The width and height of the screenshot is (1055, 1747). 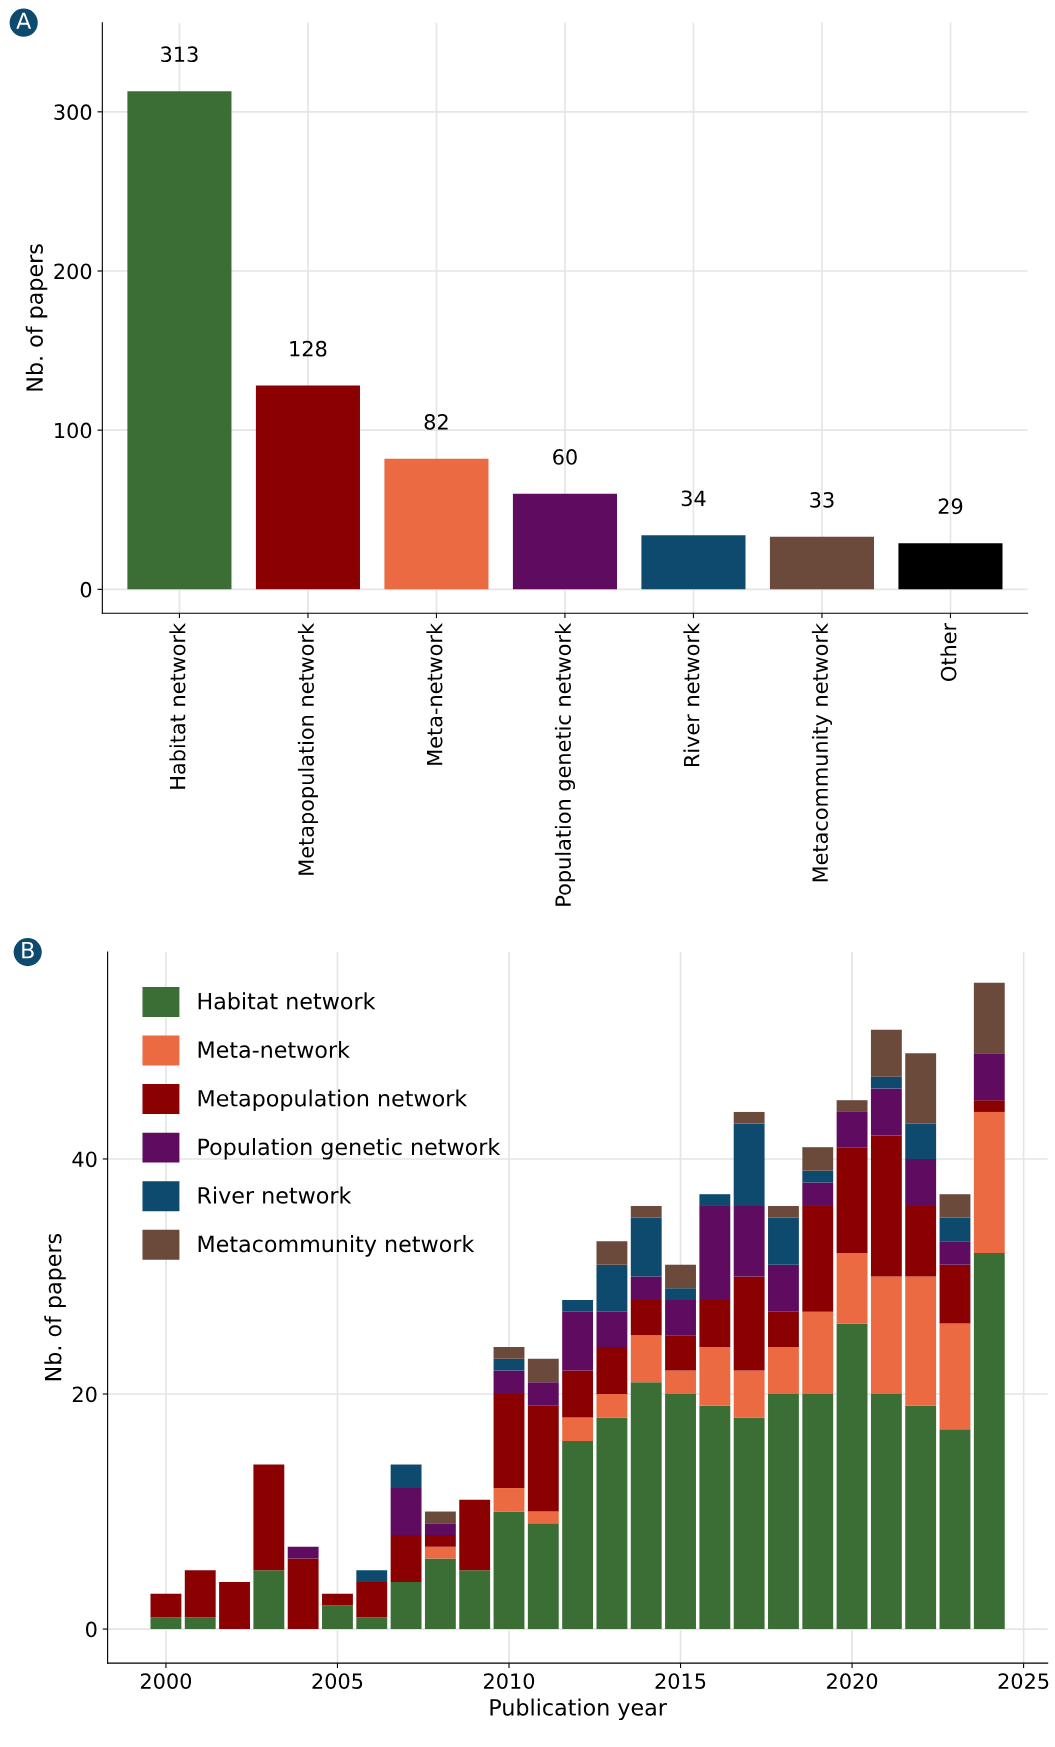 I want to click on x-tick-label: Metapopulation network, so click(x=308, y=748).